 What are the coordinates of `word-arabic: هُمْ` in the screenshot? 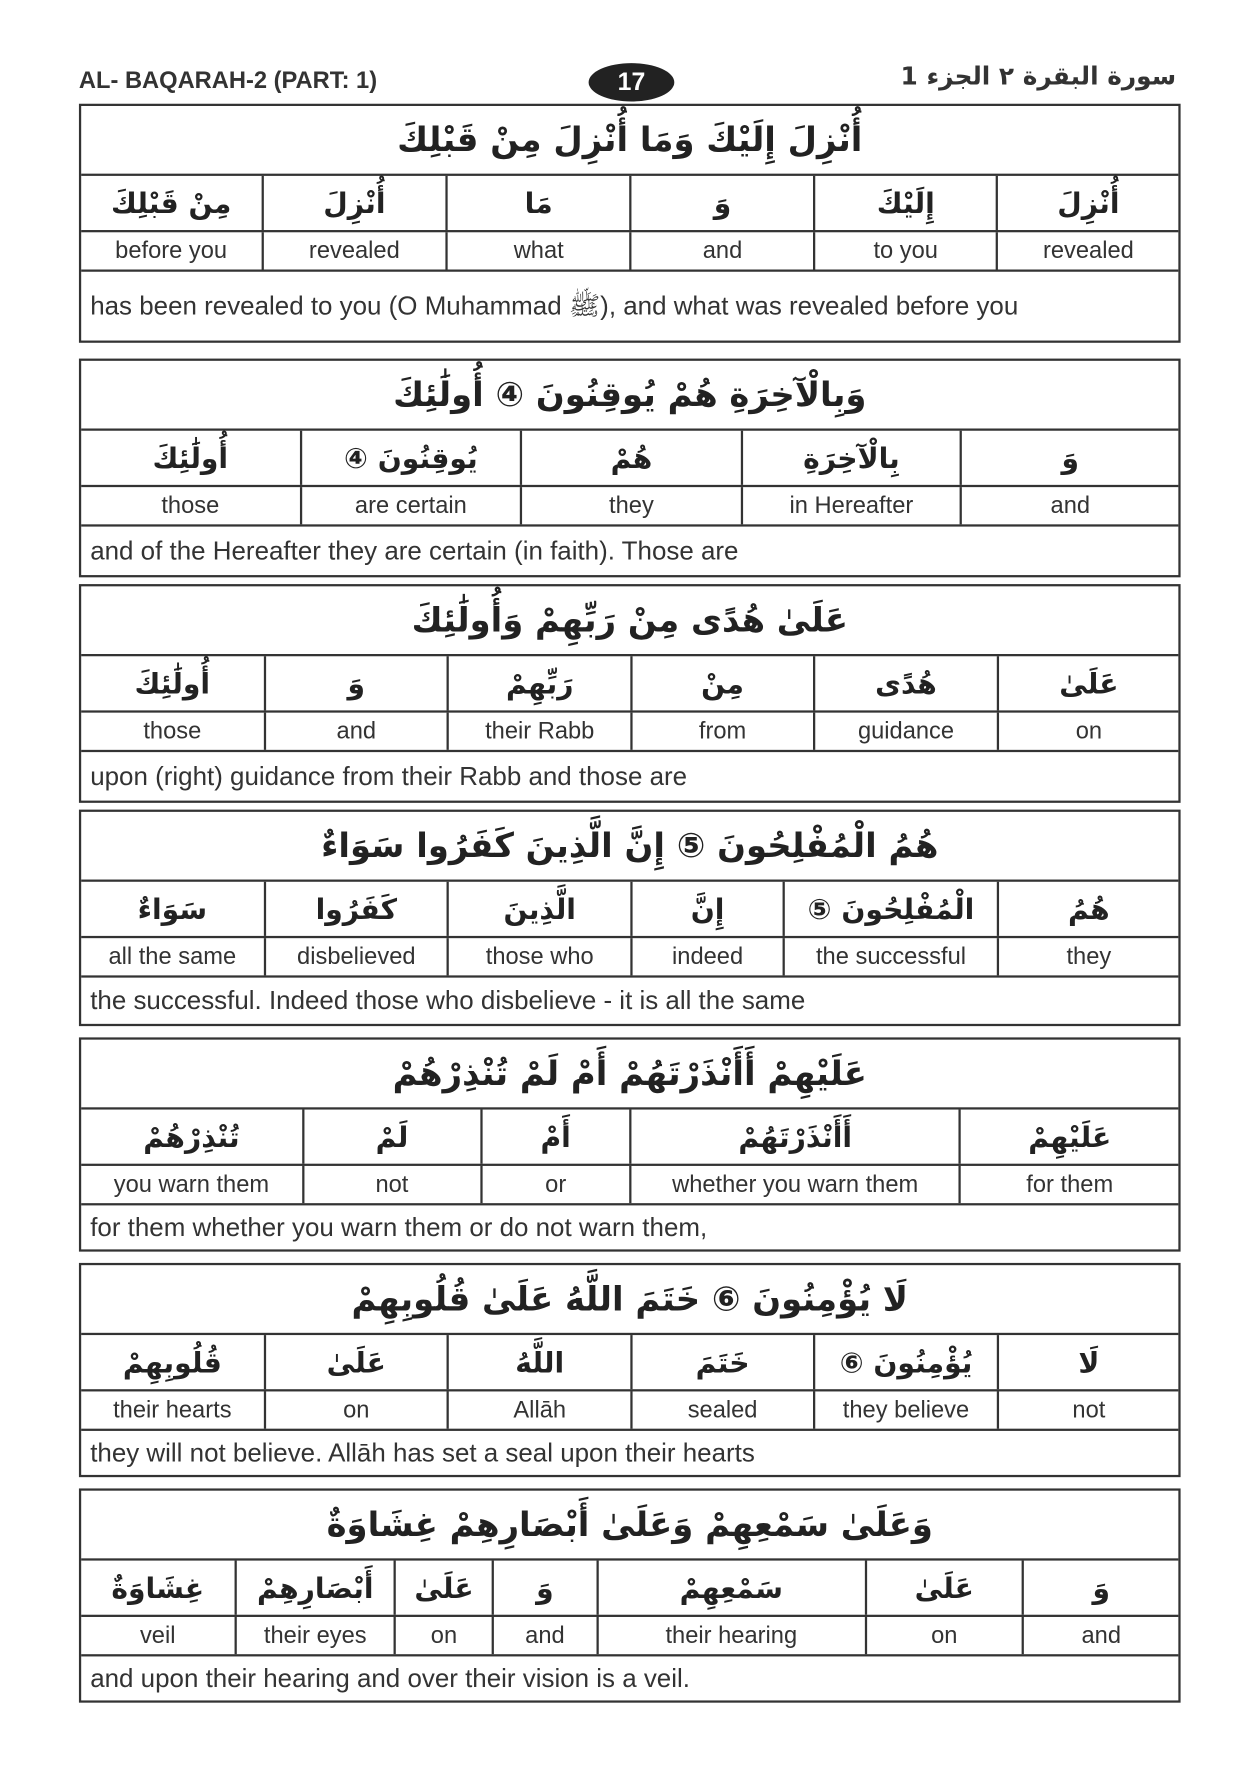 It's located at (630, 457).